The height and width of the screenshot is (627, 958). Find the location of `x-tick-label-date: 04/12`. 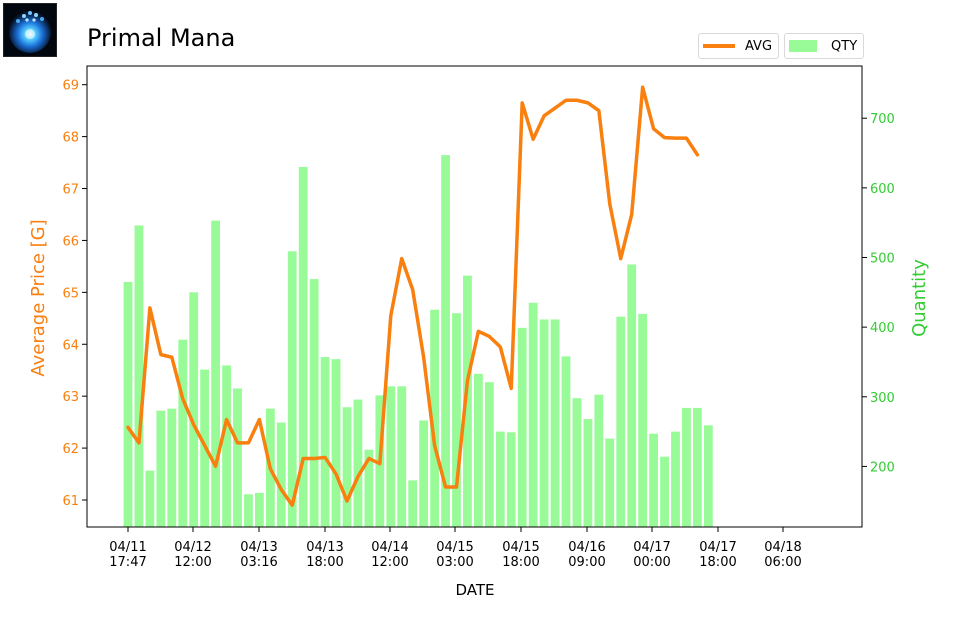

x-tick-label-date: 04/12 is located at coordinates (192, 547).